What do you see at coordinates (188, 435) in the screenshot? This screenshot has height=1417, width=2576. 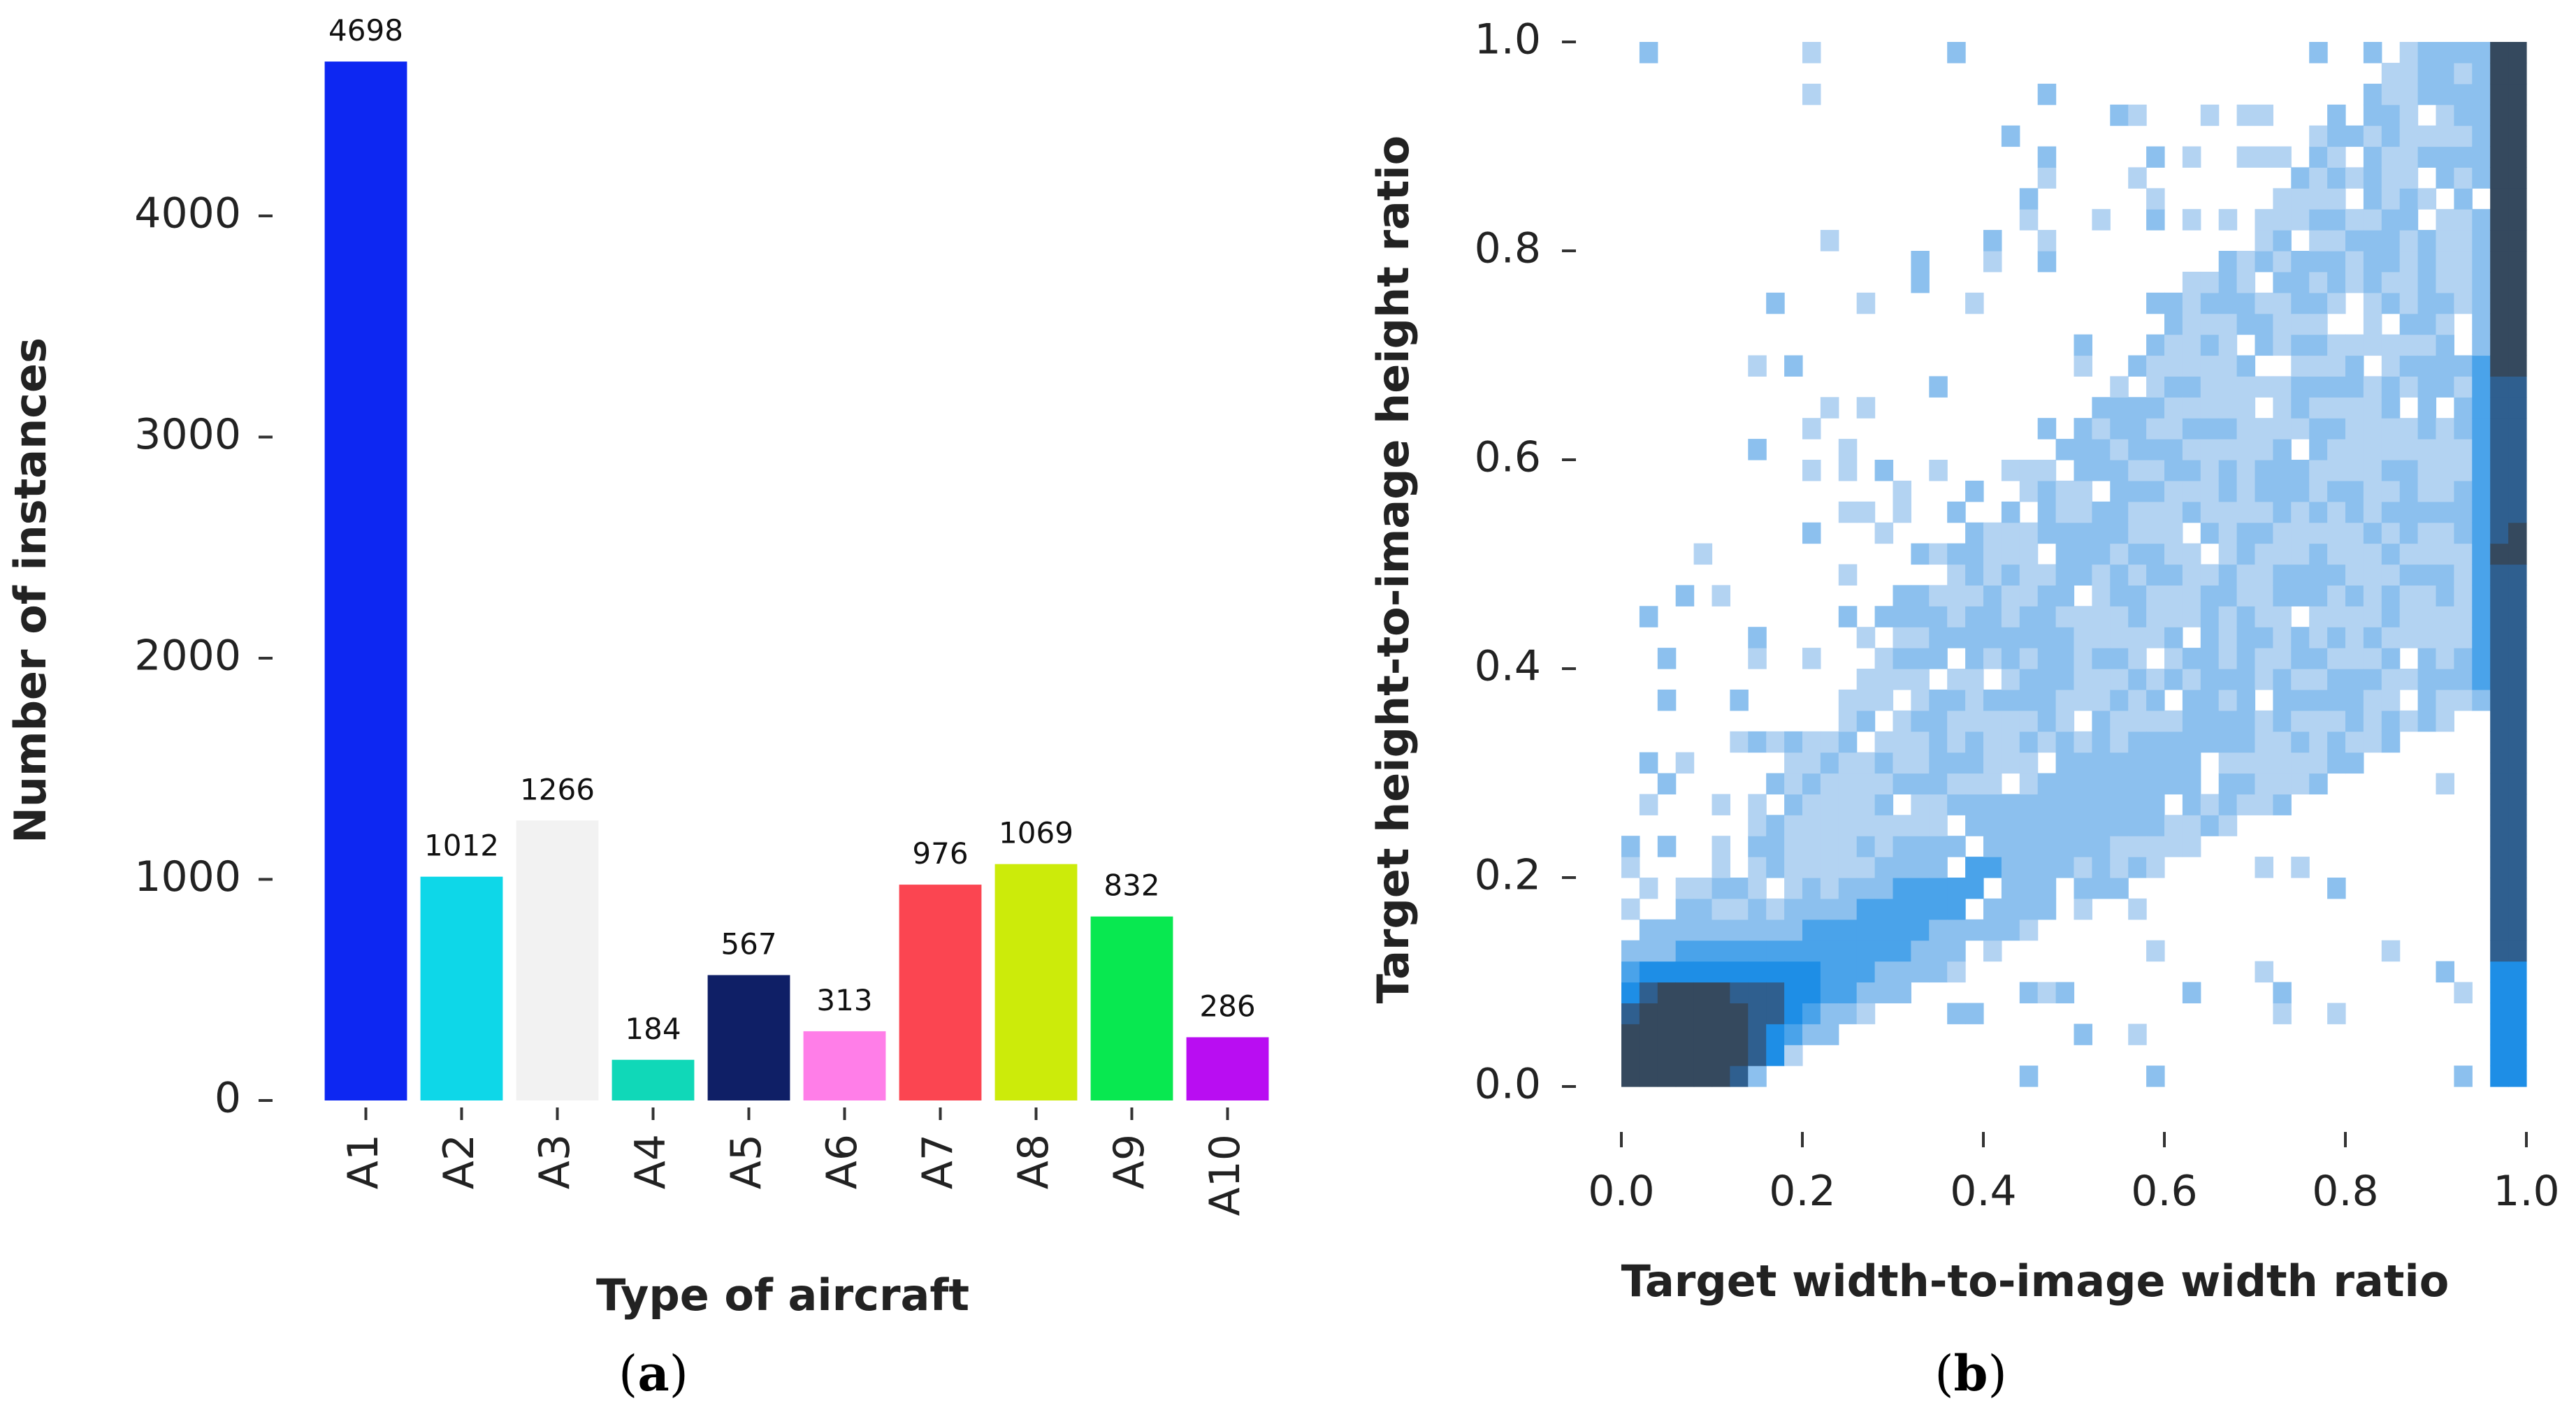 I see `y-tick-label: 3000` at bounding box center [188, 435].